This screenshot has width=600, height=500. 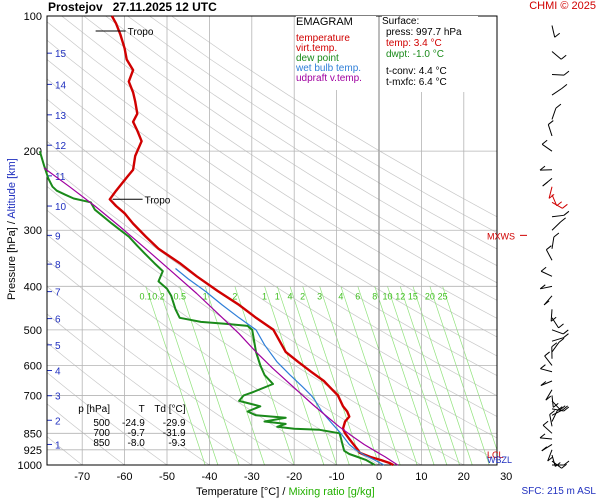 I want to click on mixing-ratio-label: 1, so click(x=277, y=296).